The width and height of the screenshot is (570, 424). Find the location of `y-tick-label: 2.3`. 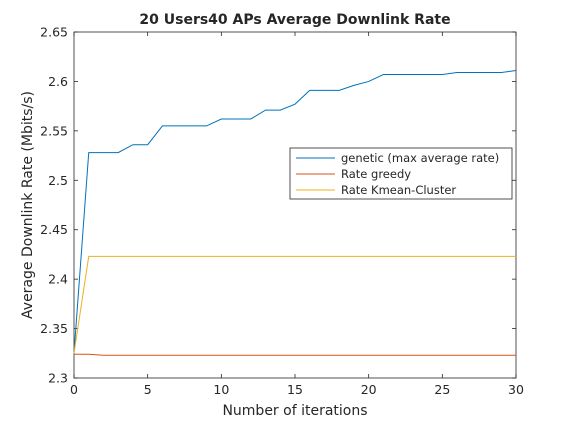

y-tick-label: 2.3 is located at coordinates (58, 378).